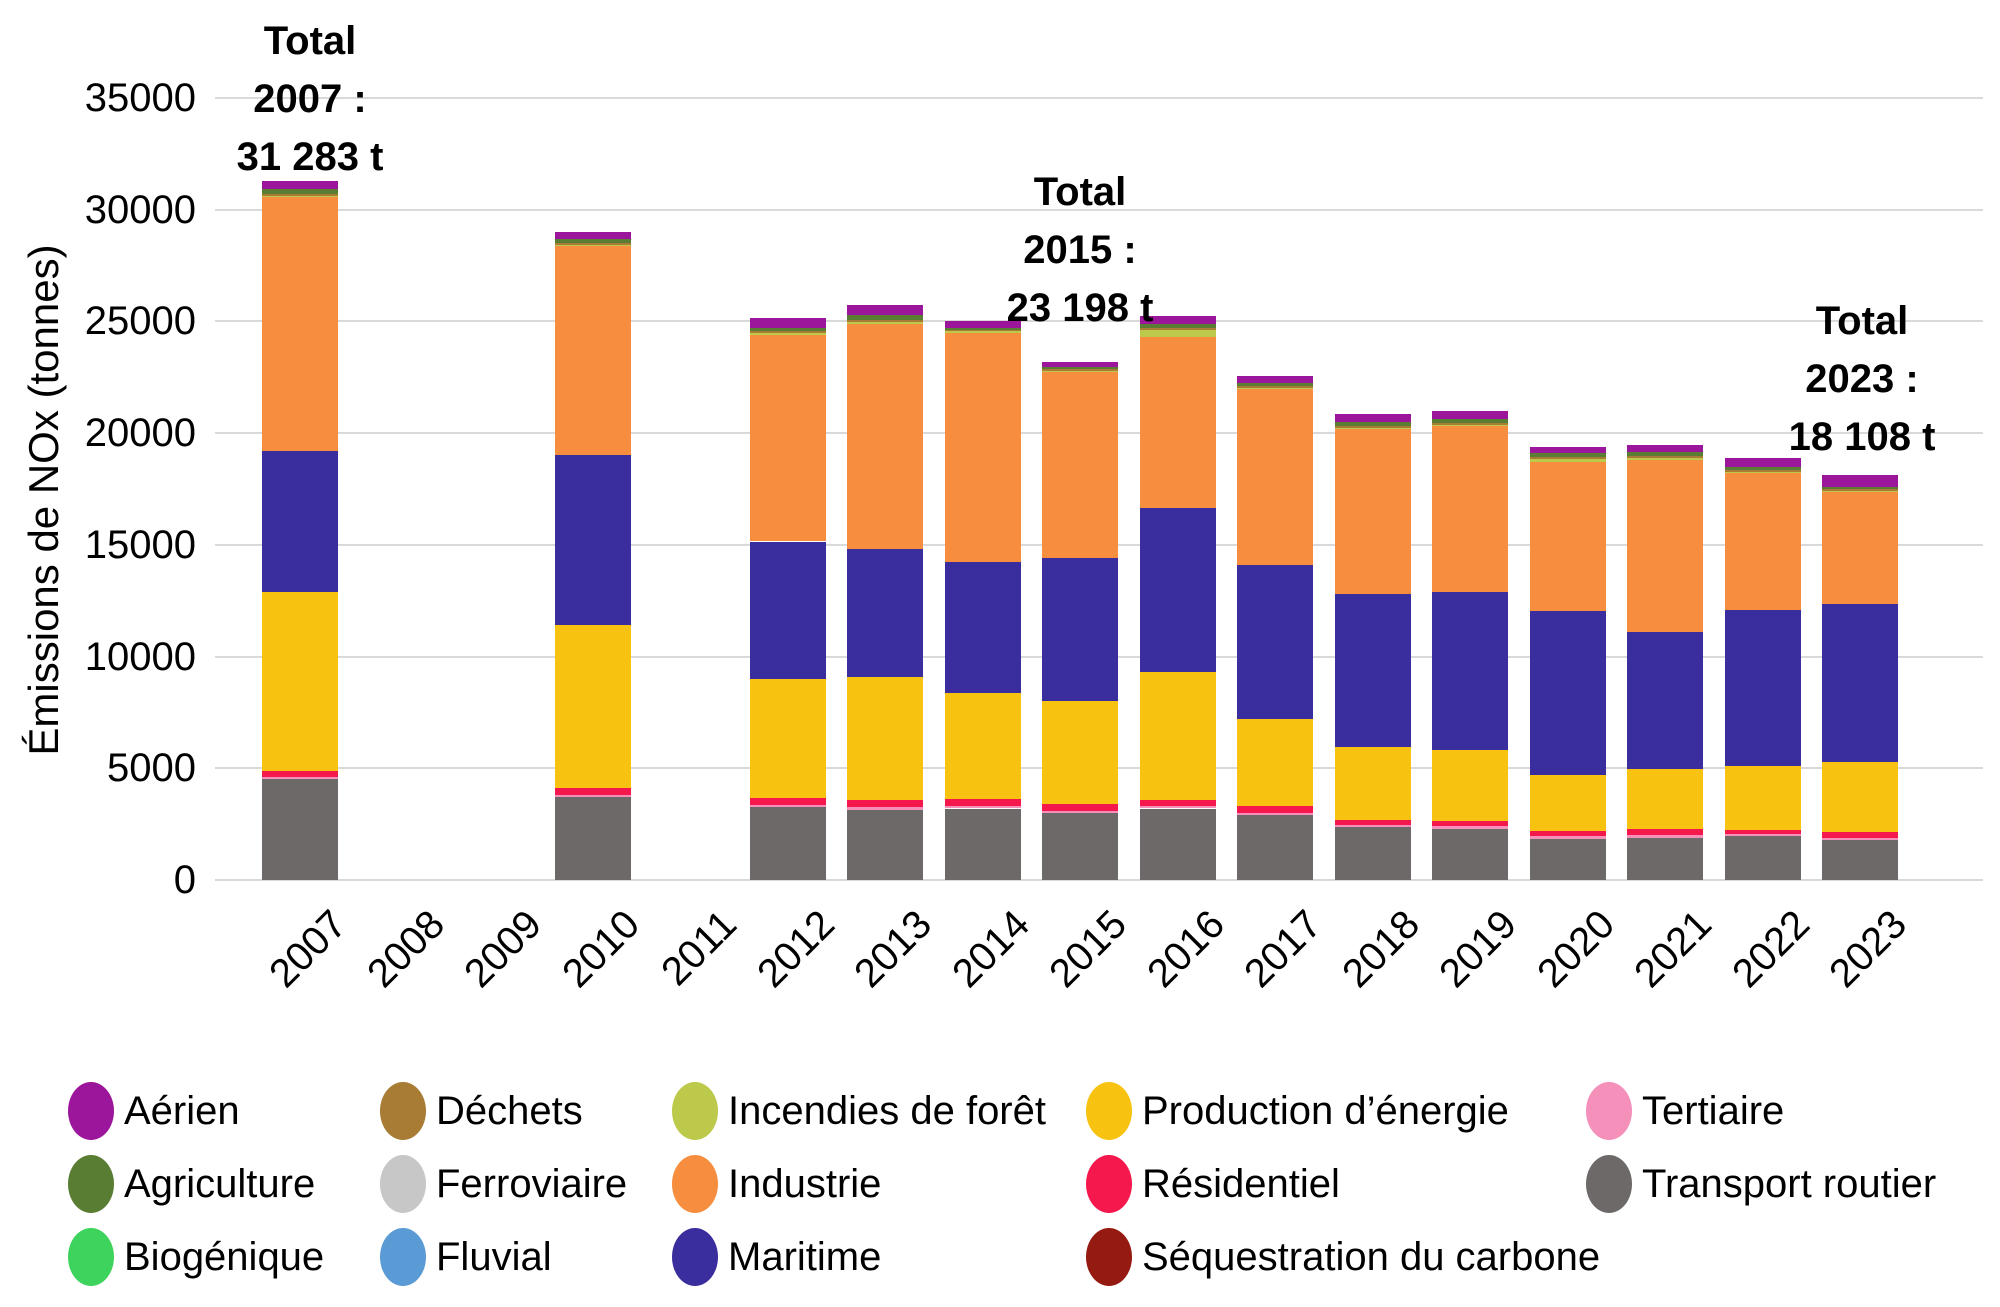  What do you see at coordinates (140, 98) in the screenshot?
I see `y-tick-label: 35000` at bounding box center [140, 98].